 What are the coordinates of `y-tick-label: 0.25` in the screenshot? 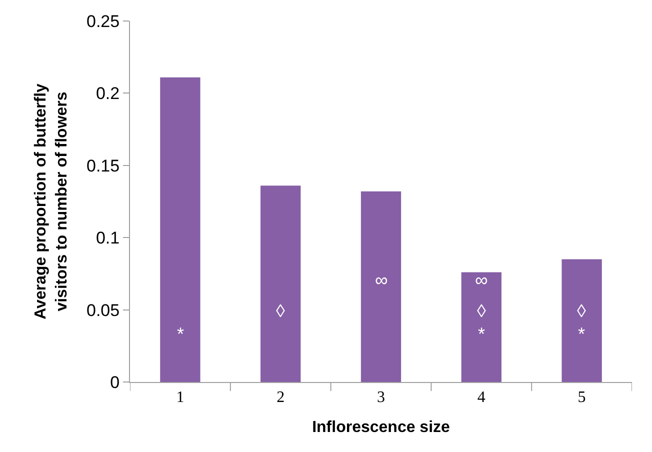 It's located at (103, 21).